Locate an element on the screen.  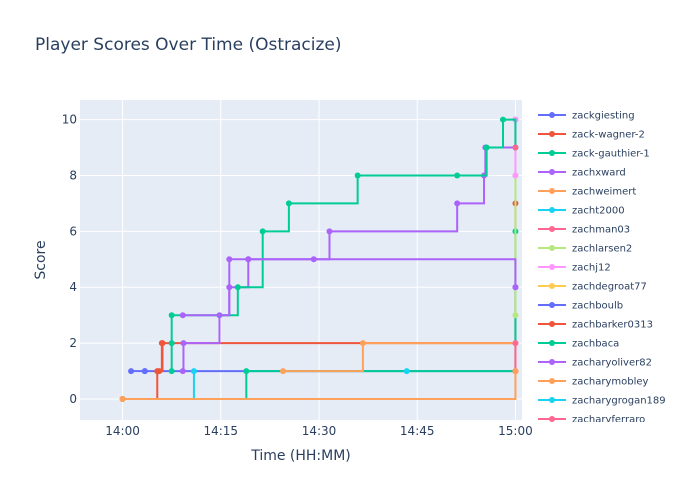
legend-item: zachbaca is located at coordinates (578, 344).